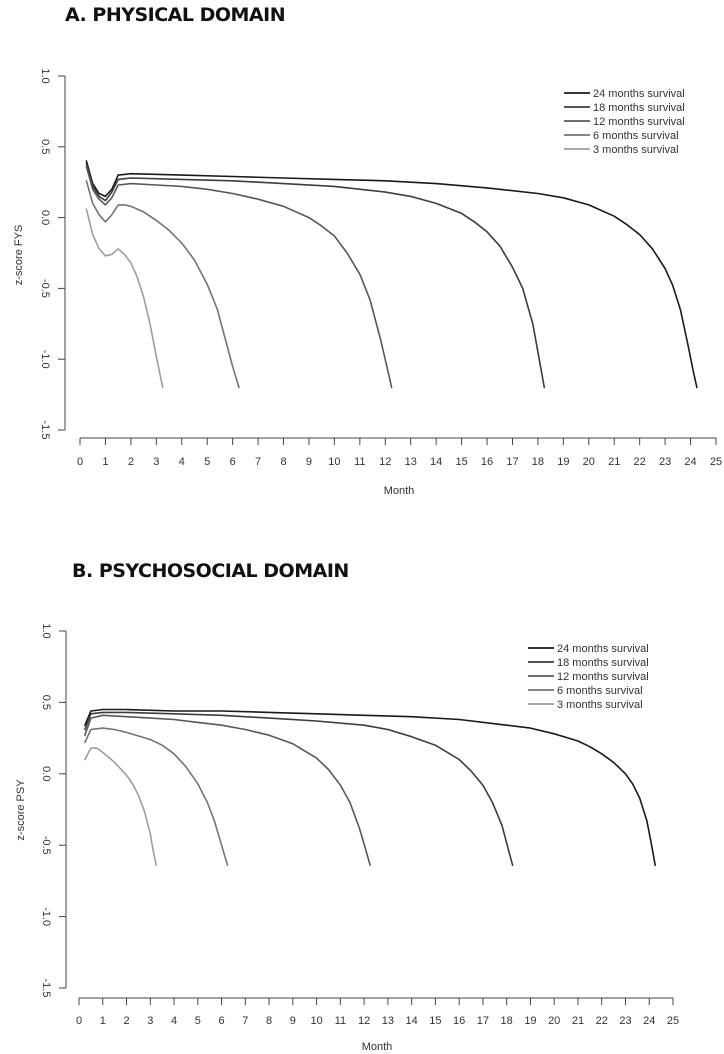 This screenshot has height=1054, width=724. I want to click on panel-b-title: B. PSYCHOSOCIAL DOMAIN, so click(210, 571).